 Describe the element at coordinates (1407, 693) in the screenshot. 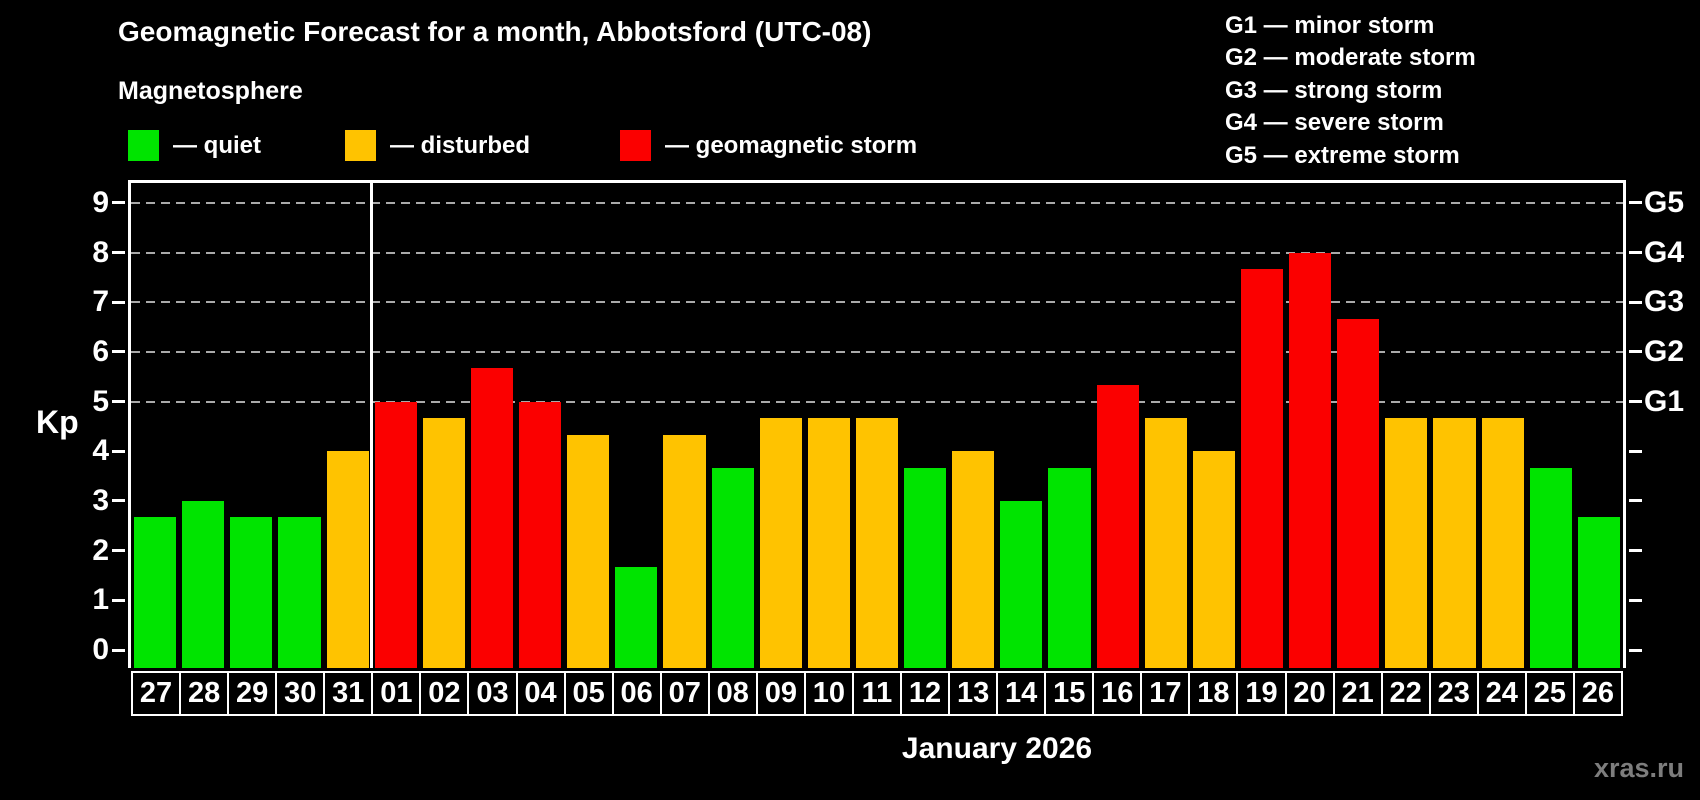

I see `day-label-22: 22` at that location.